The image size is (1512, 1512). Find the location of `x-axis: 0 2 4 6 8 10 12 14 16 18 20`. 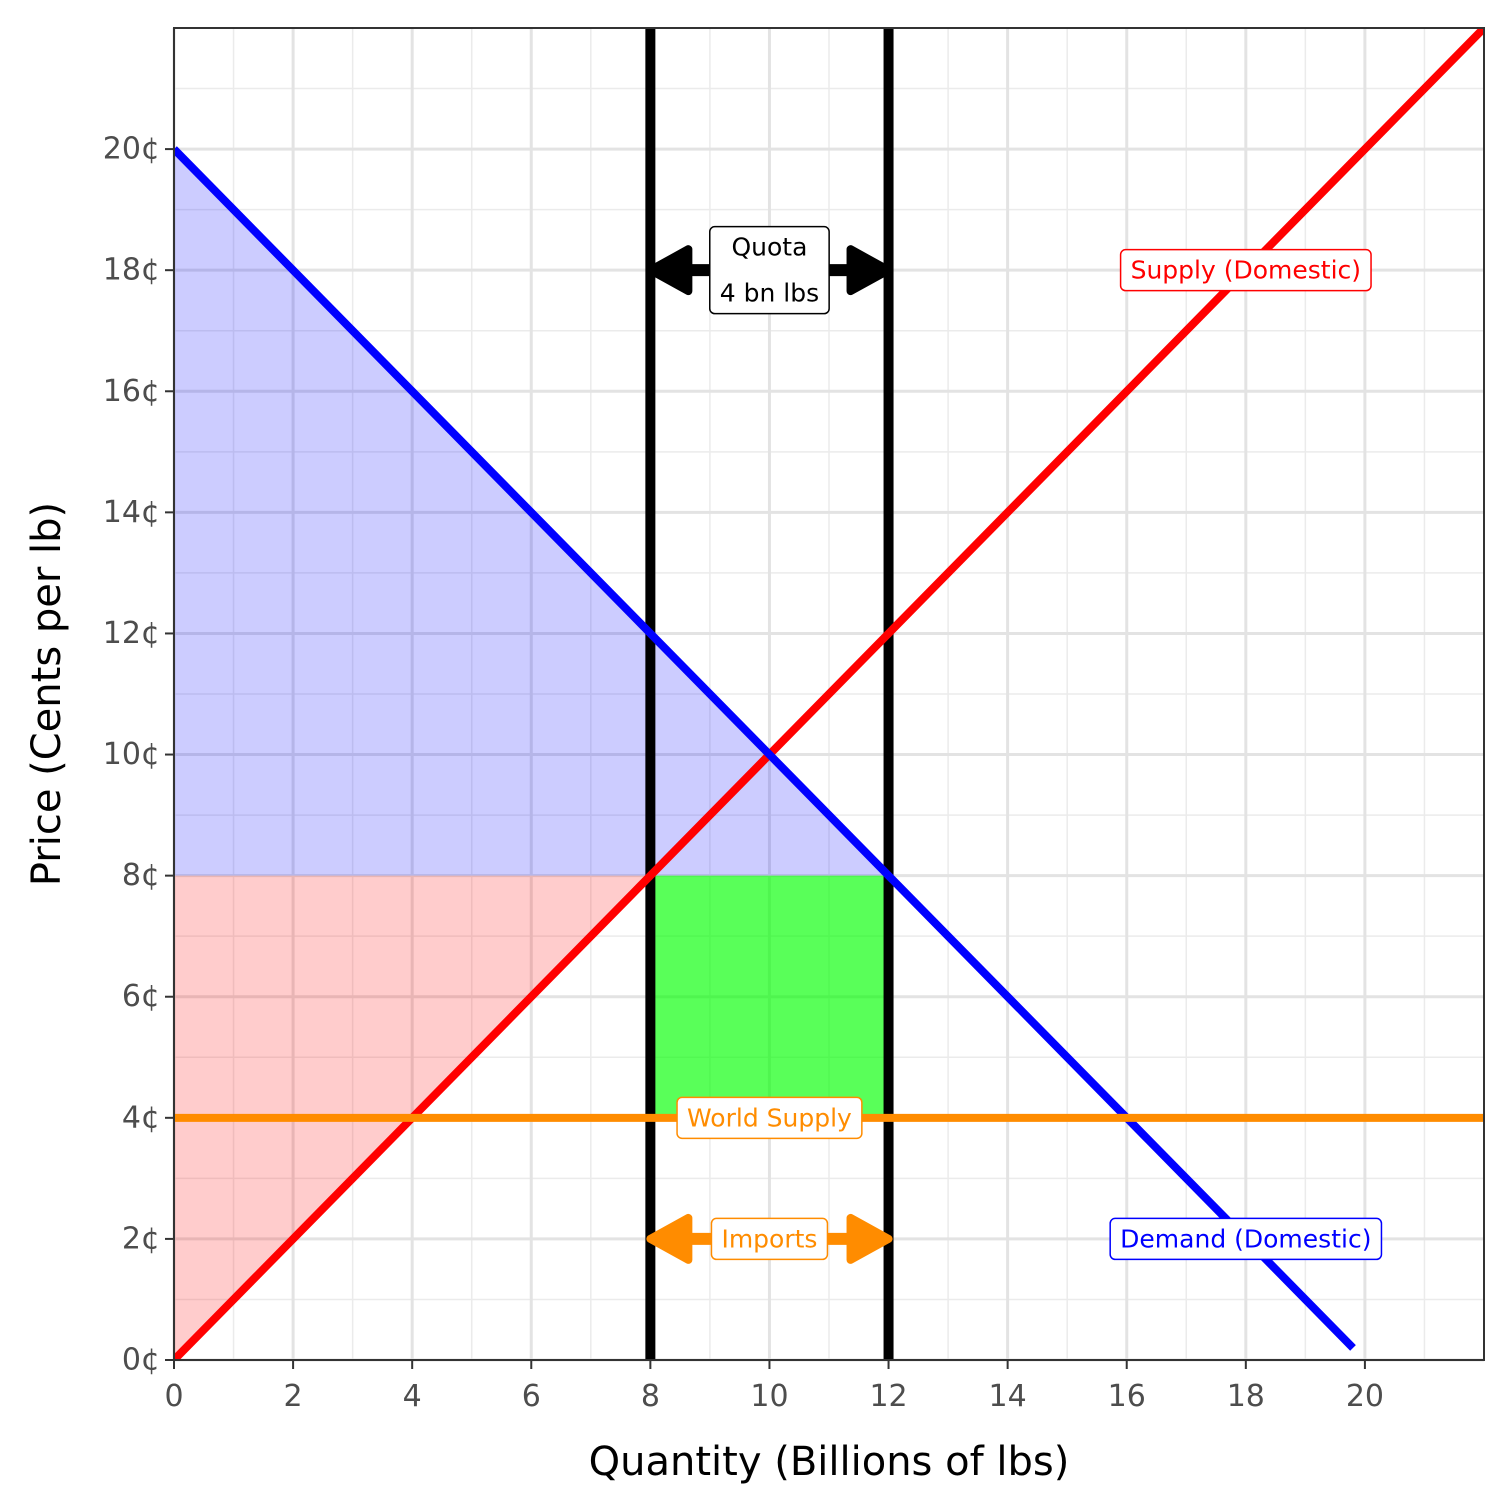

x-axis: 0 2 4 6 8 10 12 14 16 18 20 is located at coordinates (774, 1387).